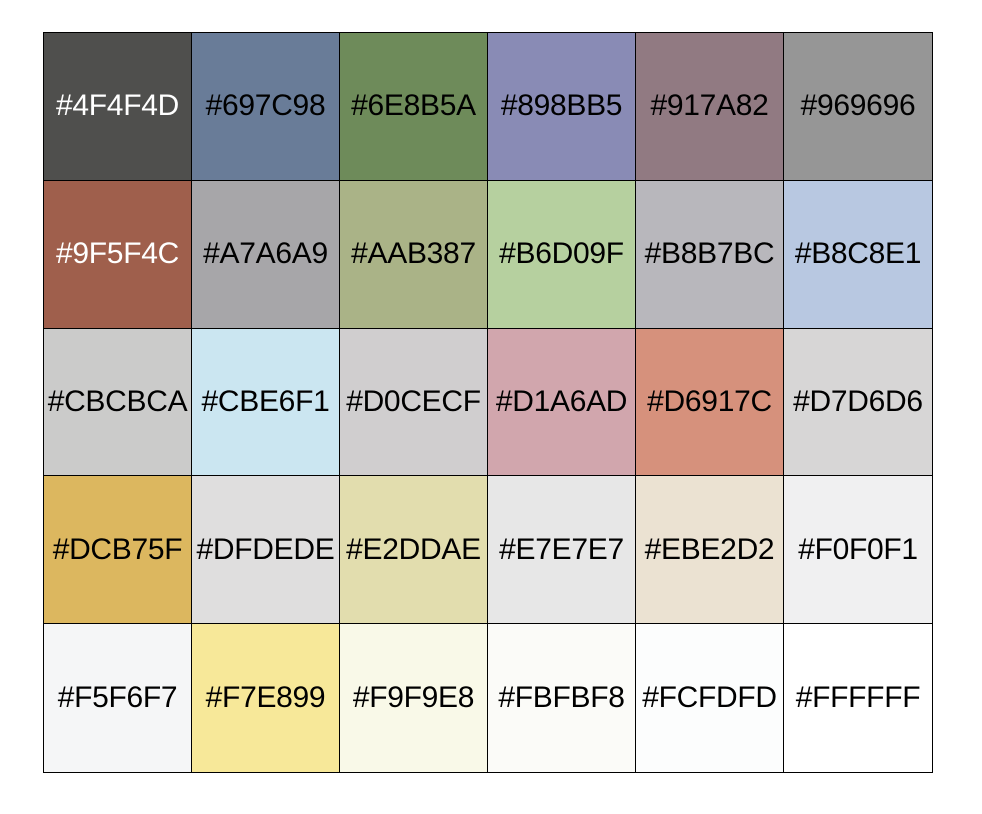 The width and height of the screenshot is (982, 814). I want to click on color-swatch: #FFFFFF, so click(858, 698).